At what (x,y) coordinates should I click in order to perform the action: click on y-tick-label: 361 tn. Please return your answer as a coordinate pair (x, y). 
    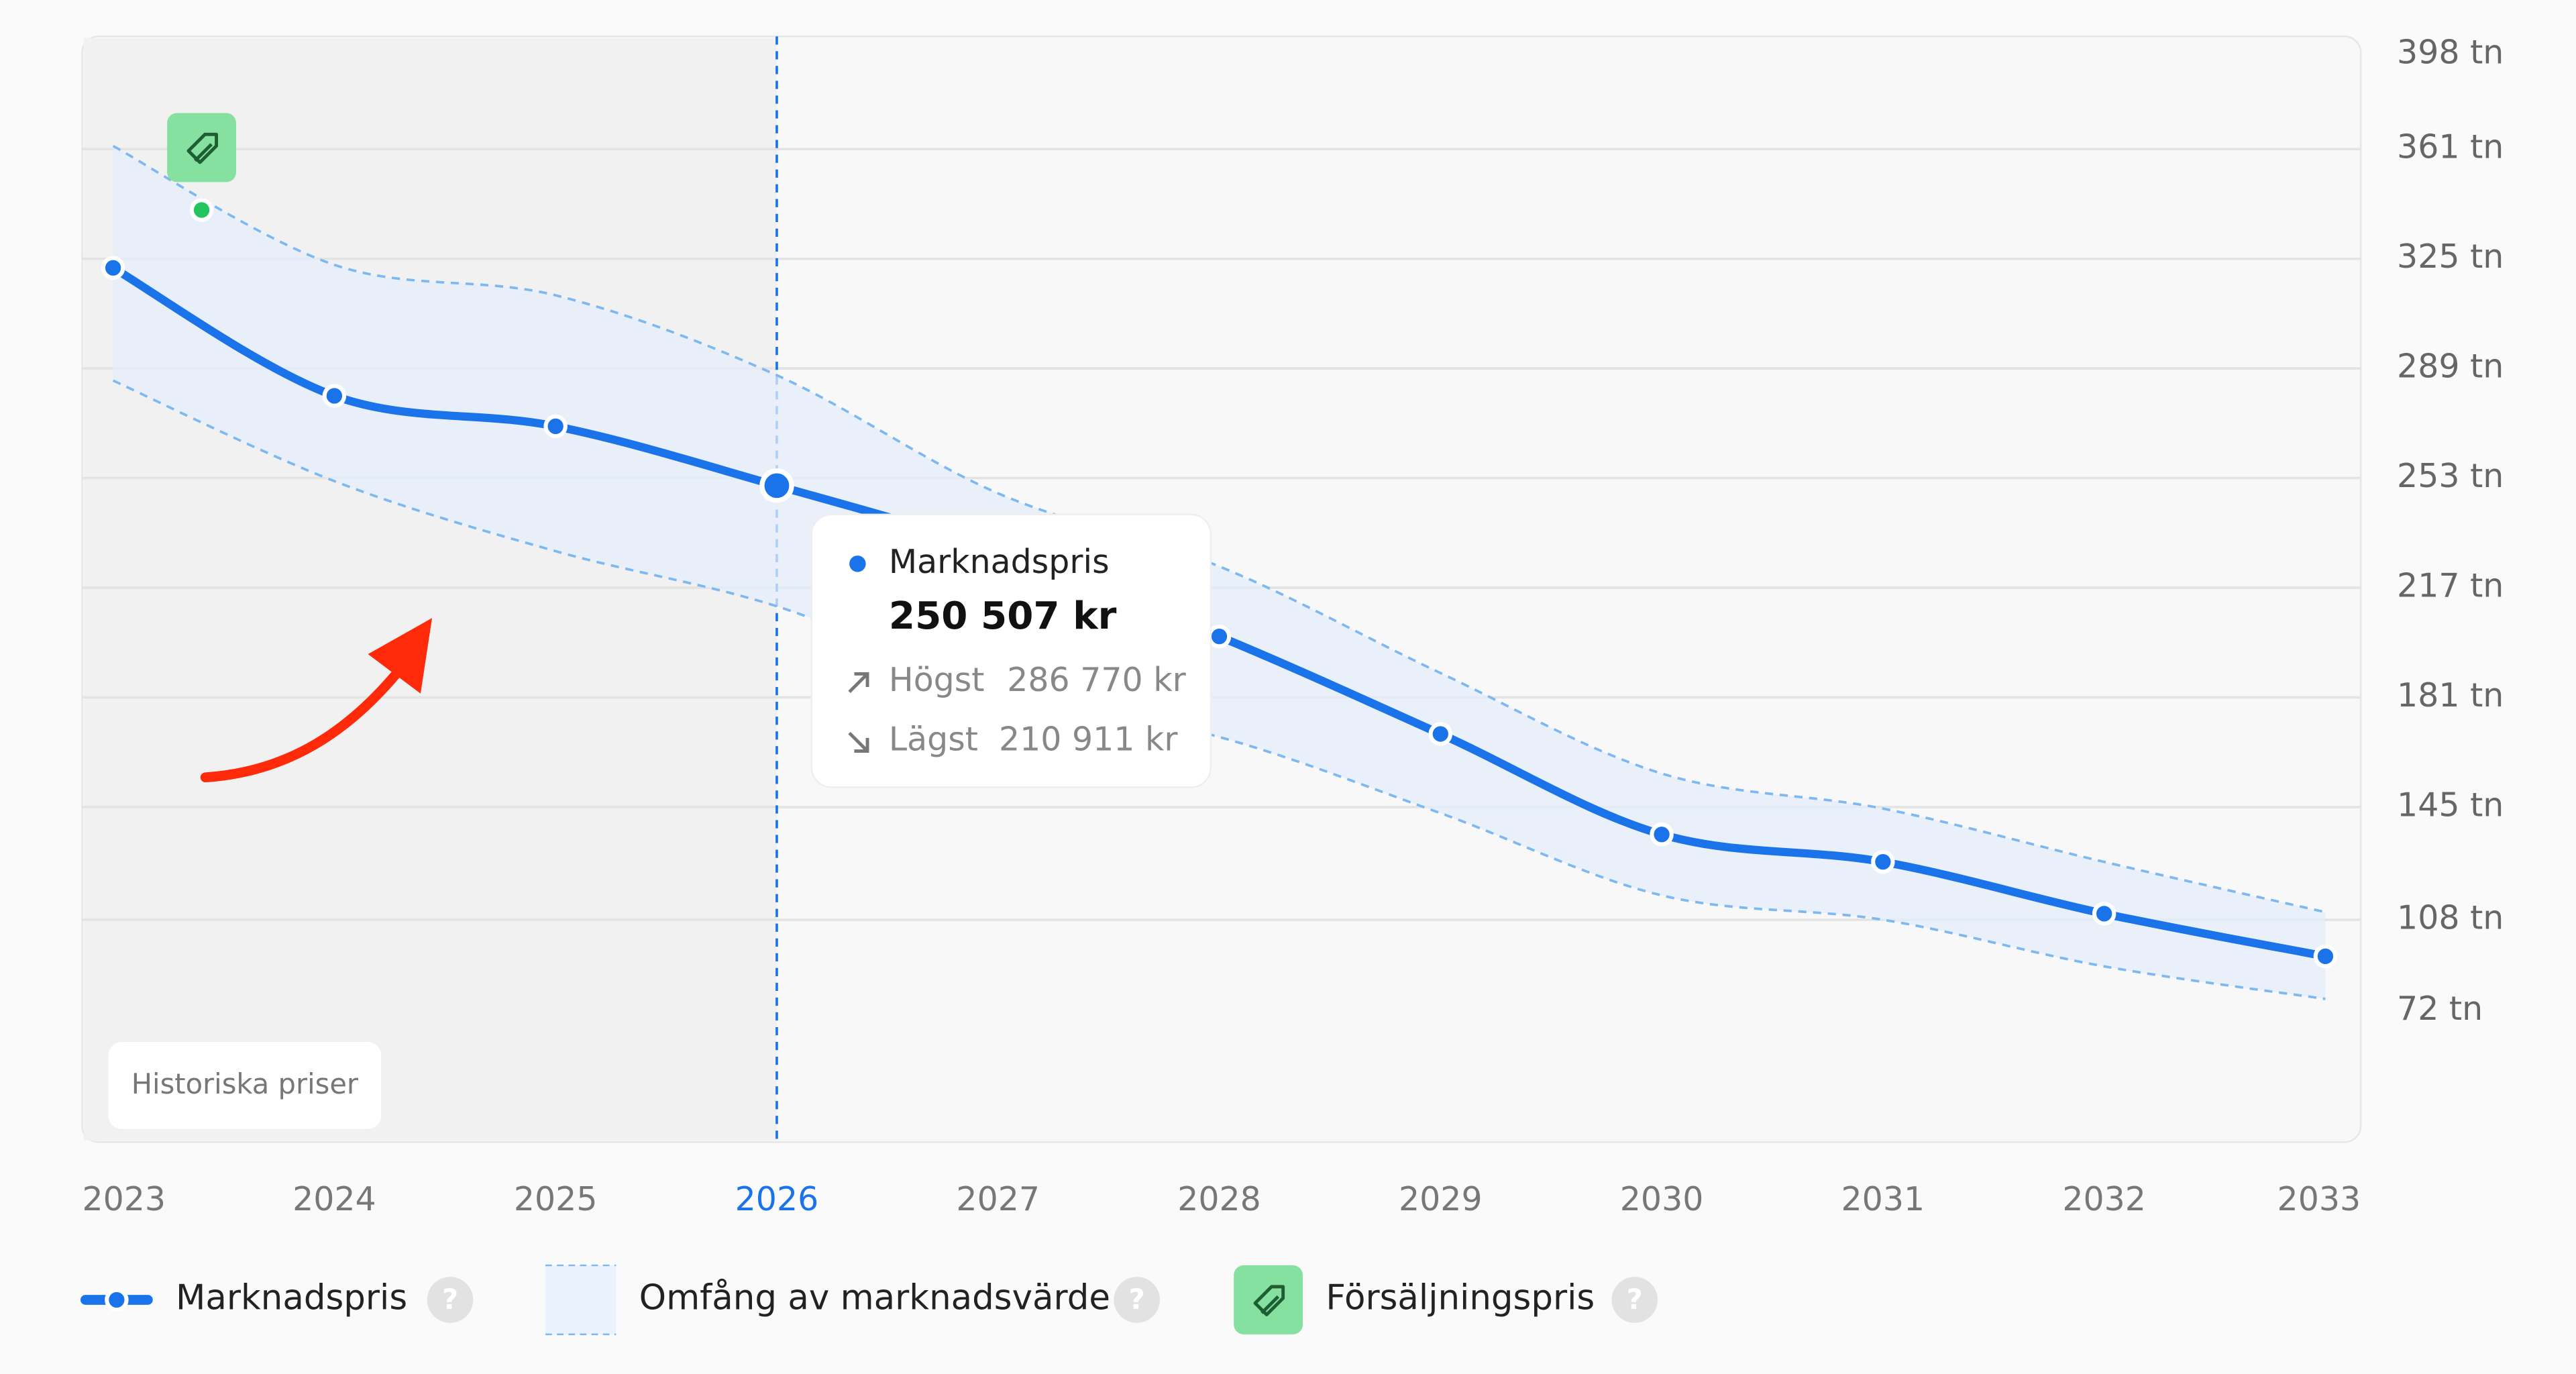
    Looking at the image, I should click on (2450, 147).